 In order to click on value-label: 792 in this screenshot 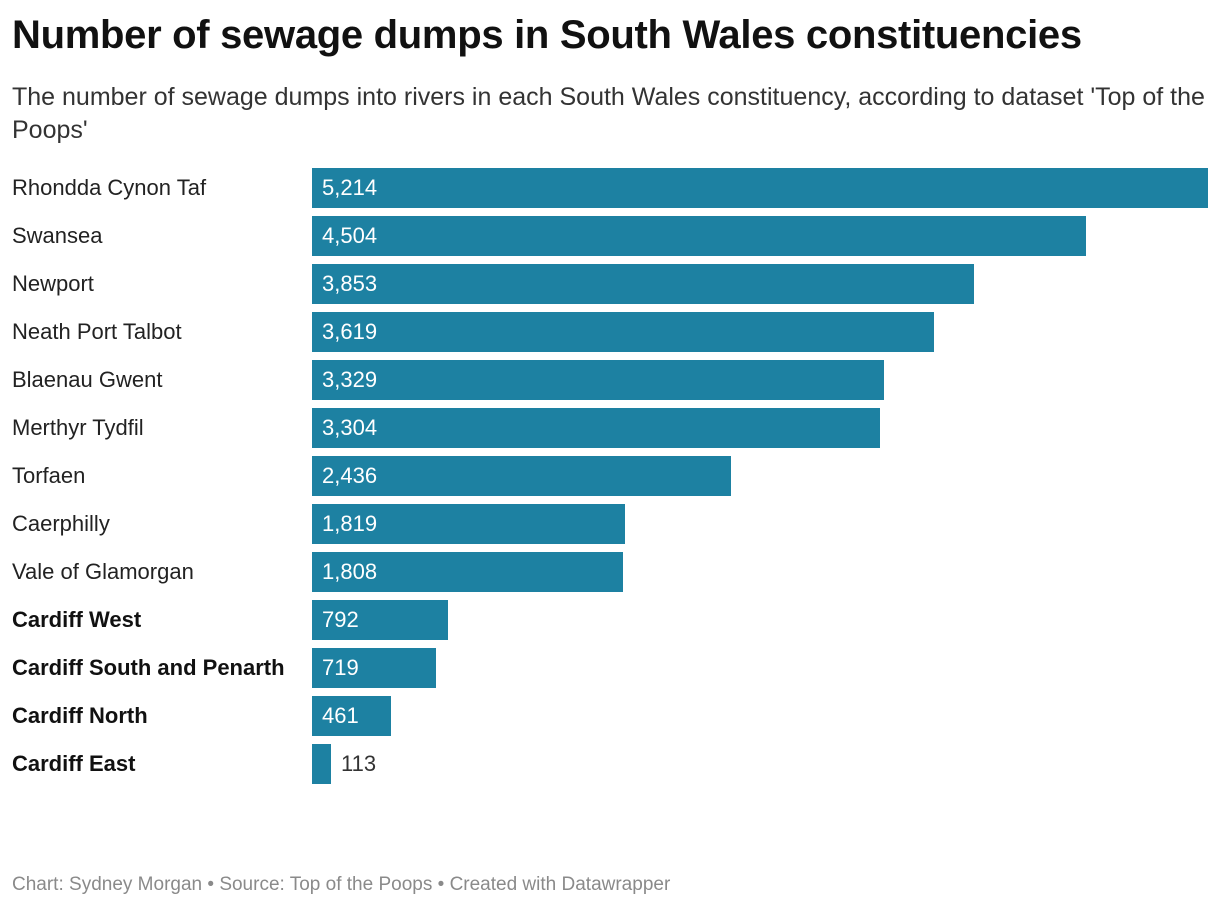, I will do `click(340, 619)`.